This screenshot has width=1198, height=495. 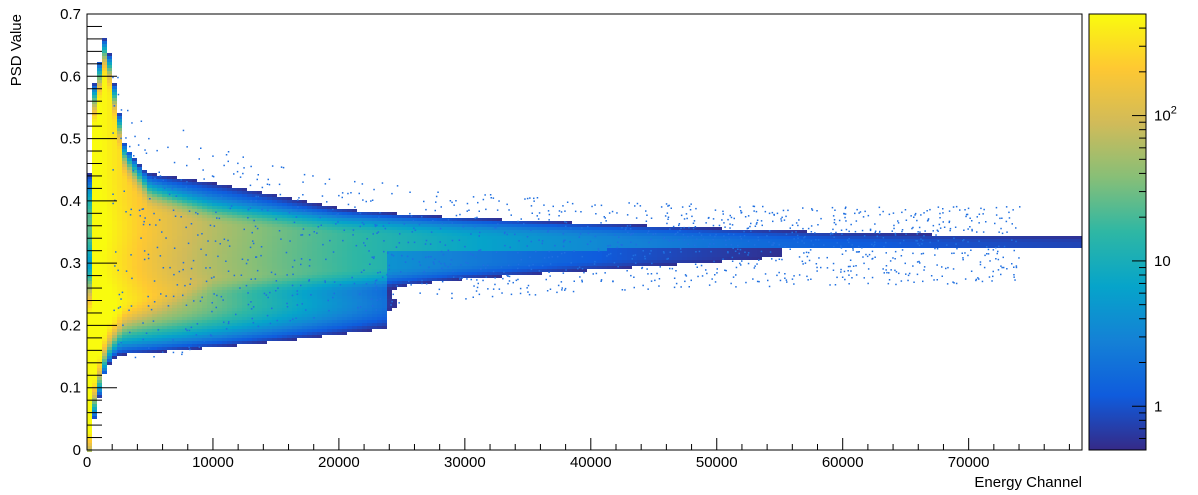 What do you see at coordinates (444, 263) in the screenshot?
I see `scatter-point` at bounding box center [444, 263].